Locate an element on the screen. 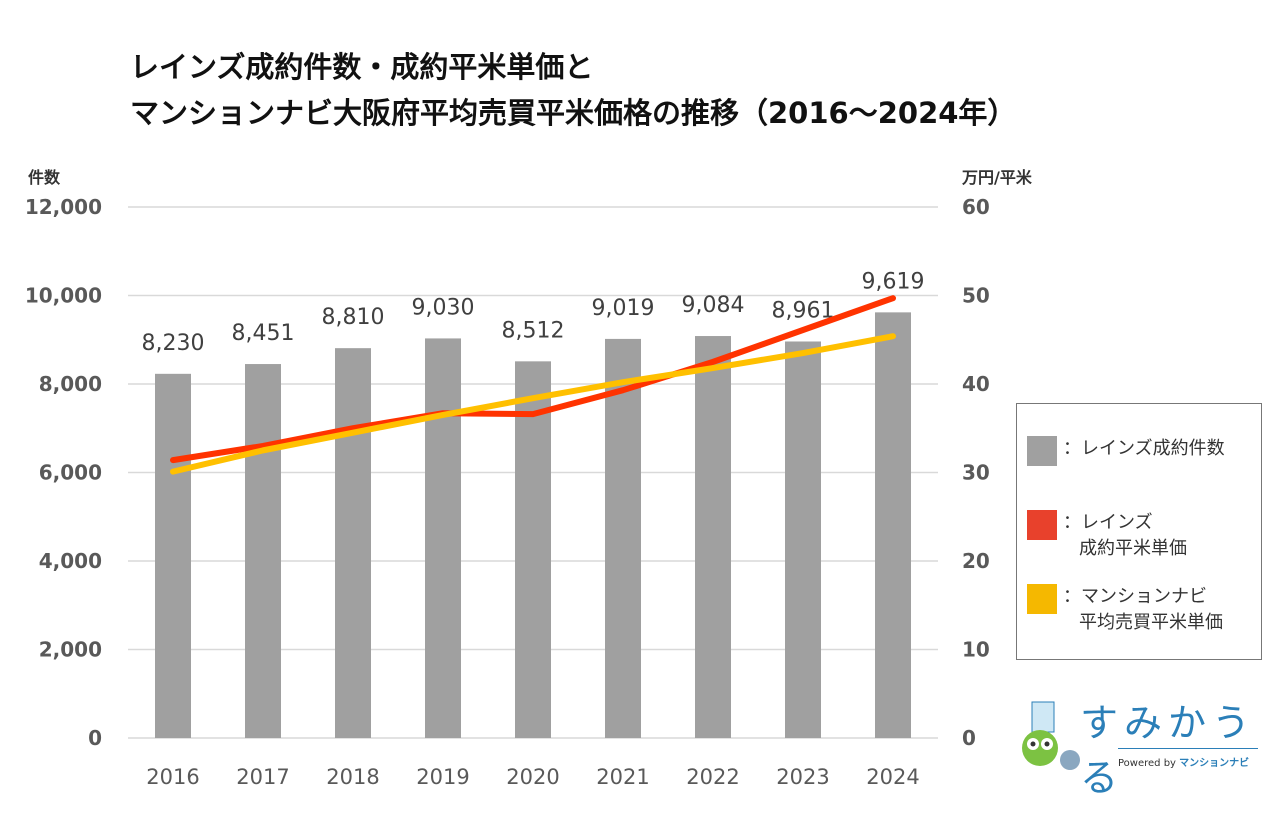  owl-mascot-icon is located at coordinates (1051, 735).